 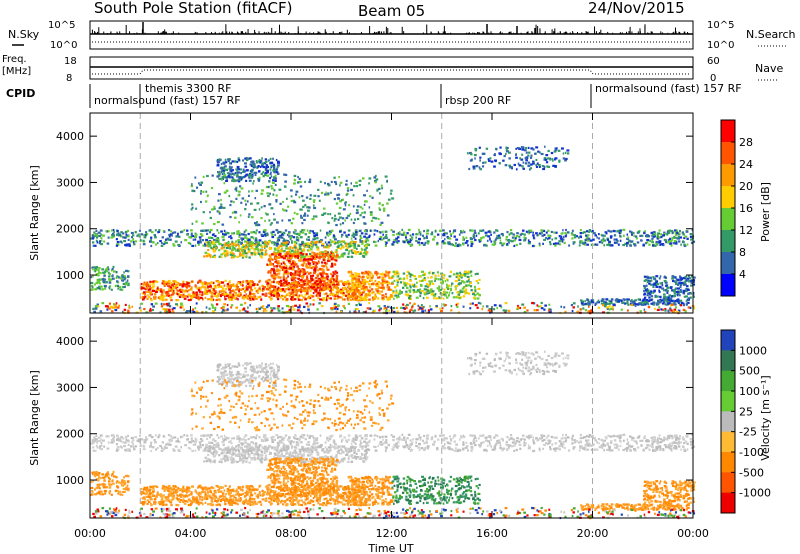 What do you see at coordinates (20, 93) in the screenshot?
I see `cpid-label: CPID` at bounding box center [20, 93].